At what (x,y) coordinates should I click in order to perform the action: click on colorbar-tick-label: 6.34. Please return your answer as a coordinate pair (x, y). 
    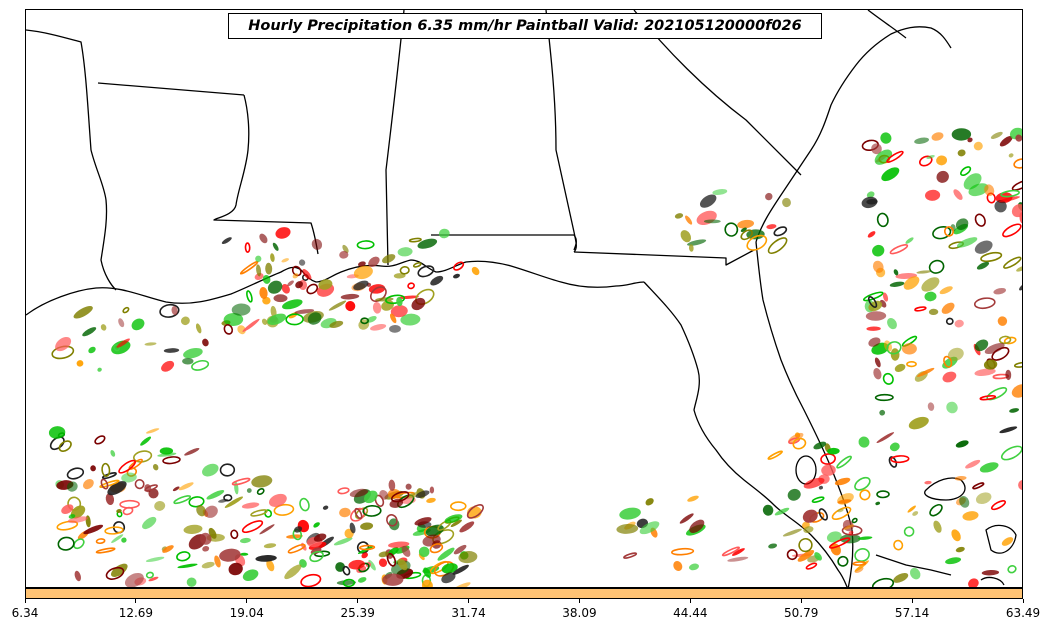
    Looking at the image, I should click on (25, 613).